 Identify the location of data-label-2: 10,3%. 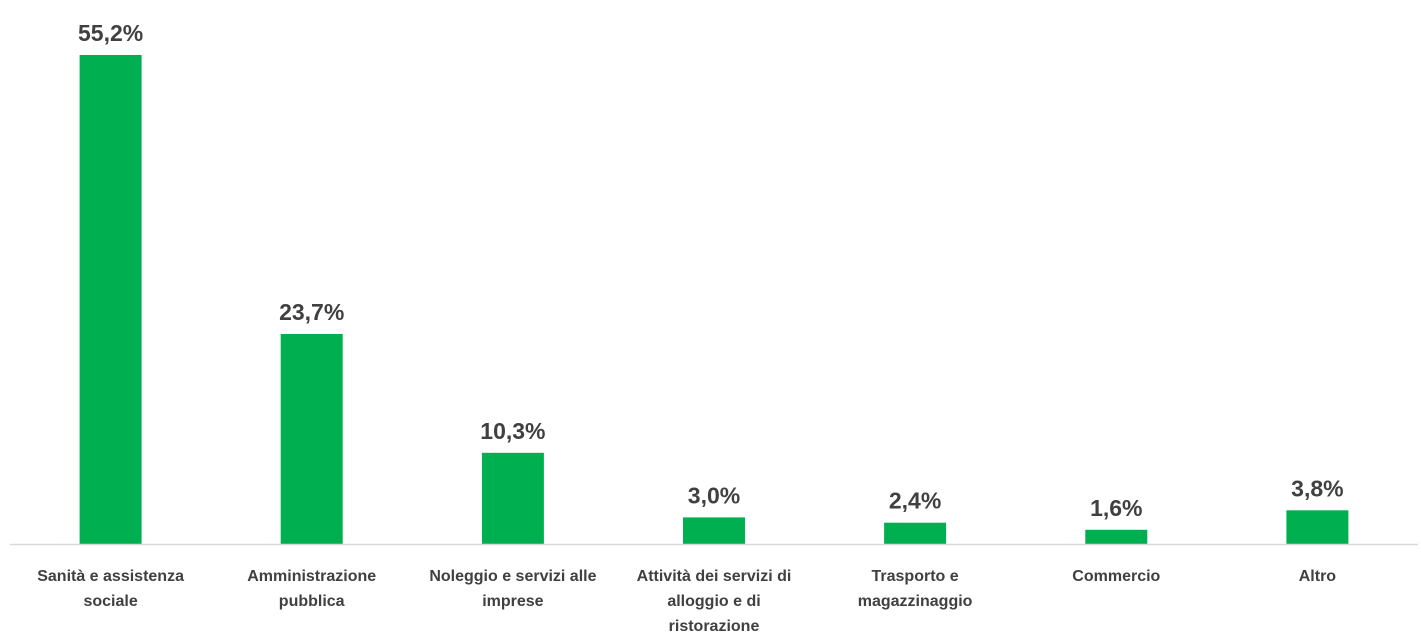
(512, 431).